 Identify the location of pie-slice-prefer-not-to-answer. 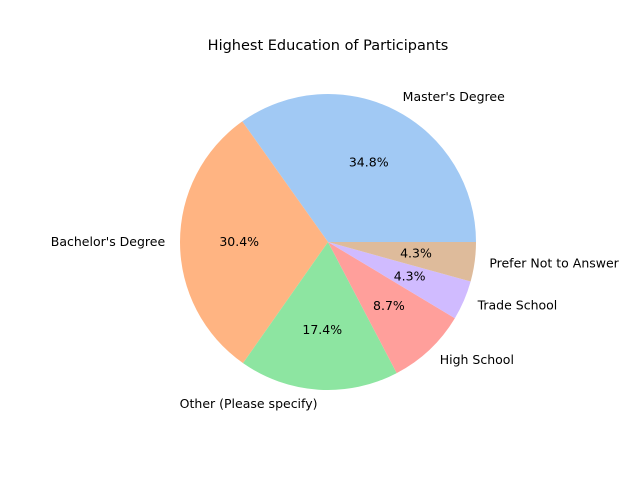
(402, 262).